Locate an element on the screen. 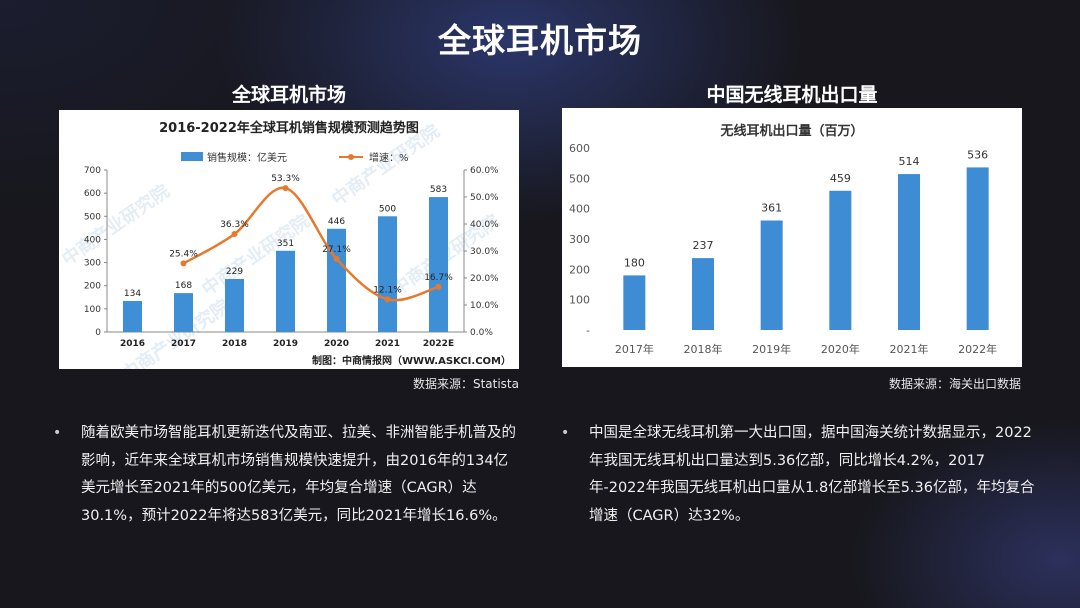  y-left-tick-label: 600 is located at coordinates (92, 194).